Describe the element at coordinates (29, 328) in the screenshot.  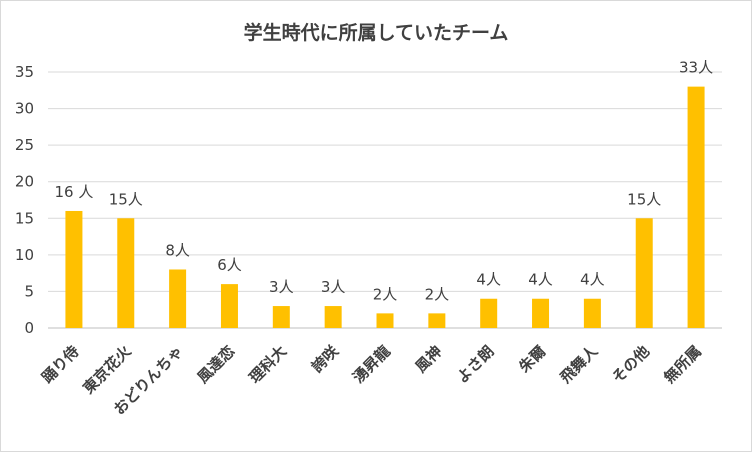
I see `y-tick-label: 0` at that location.